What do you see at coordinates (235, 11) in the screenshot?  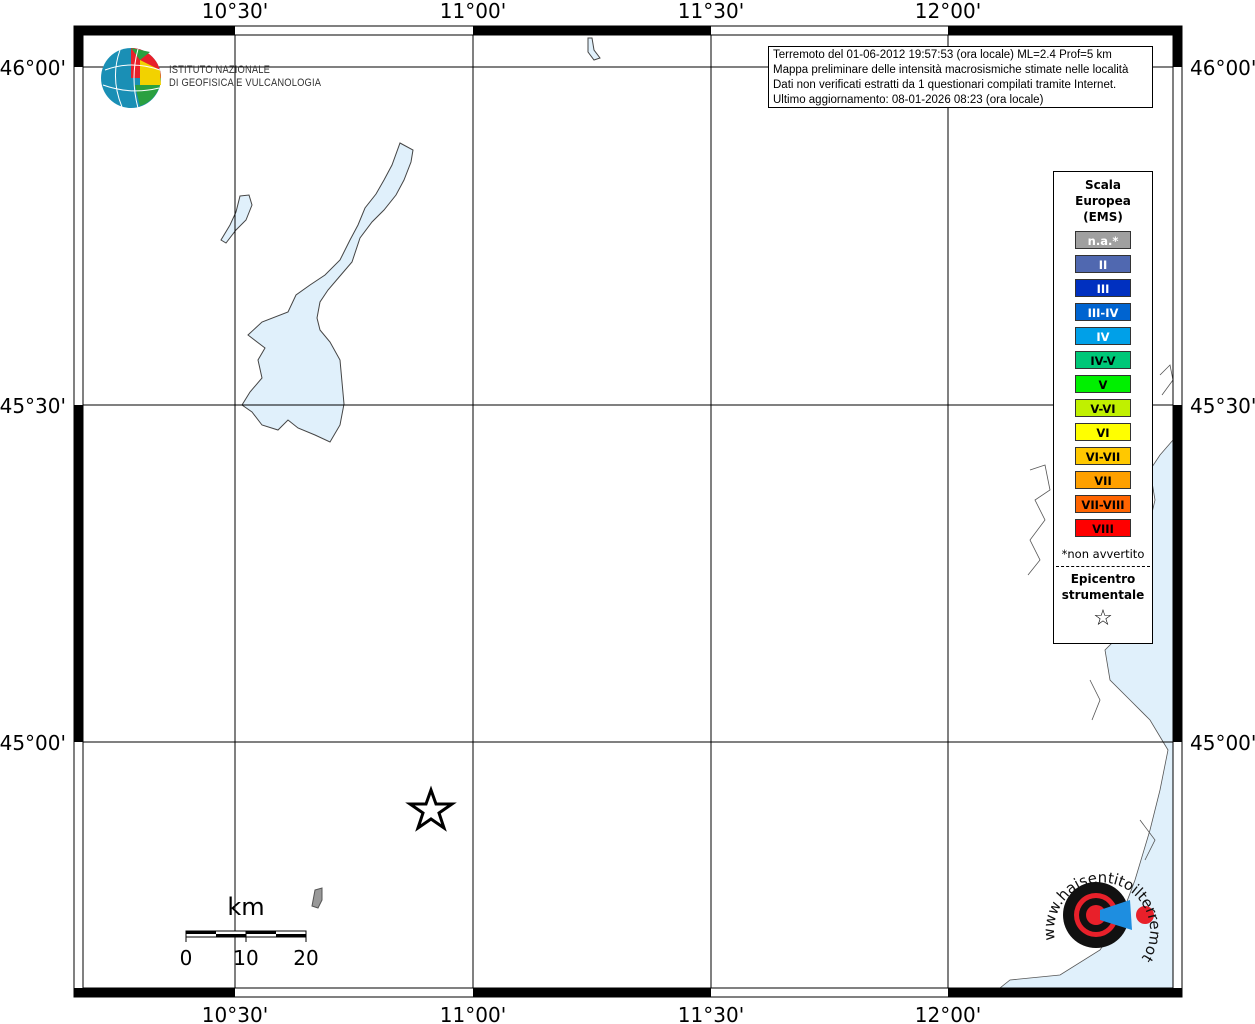 I see `lon-label-top: 10°30'` at bounding box center [235, 11].